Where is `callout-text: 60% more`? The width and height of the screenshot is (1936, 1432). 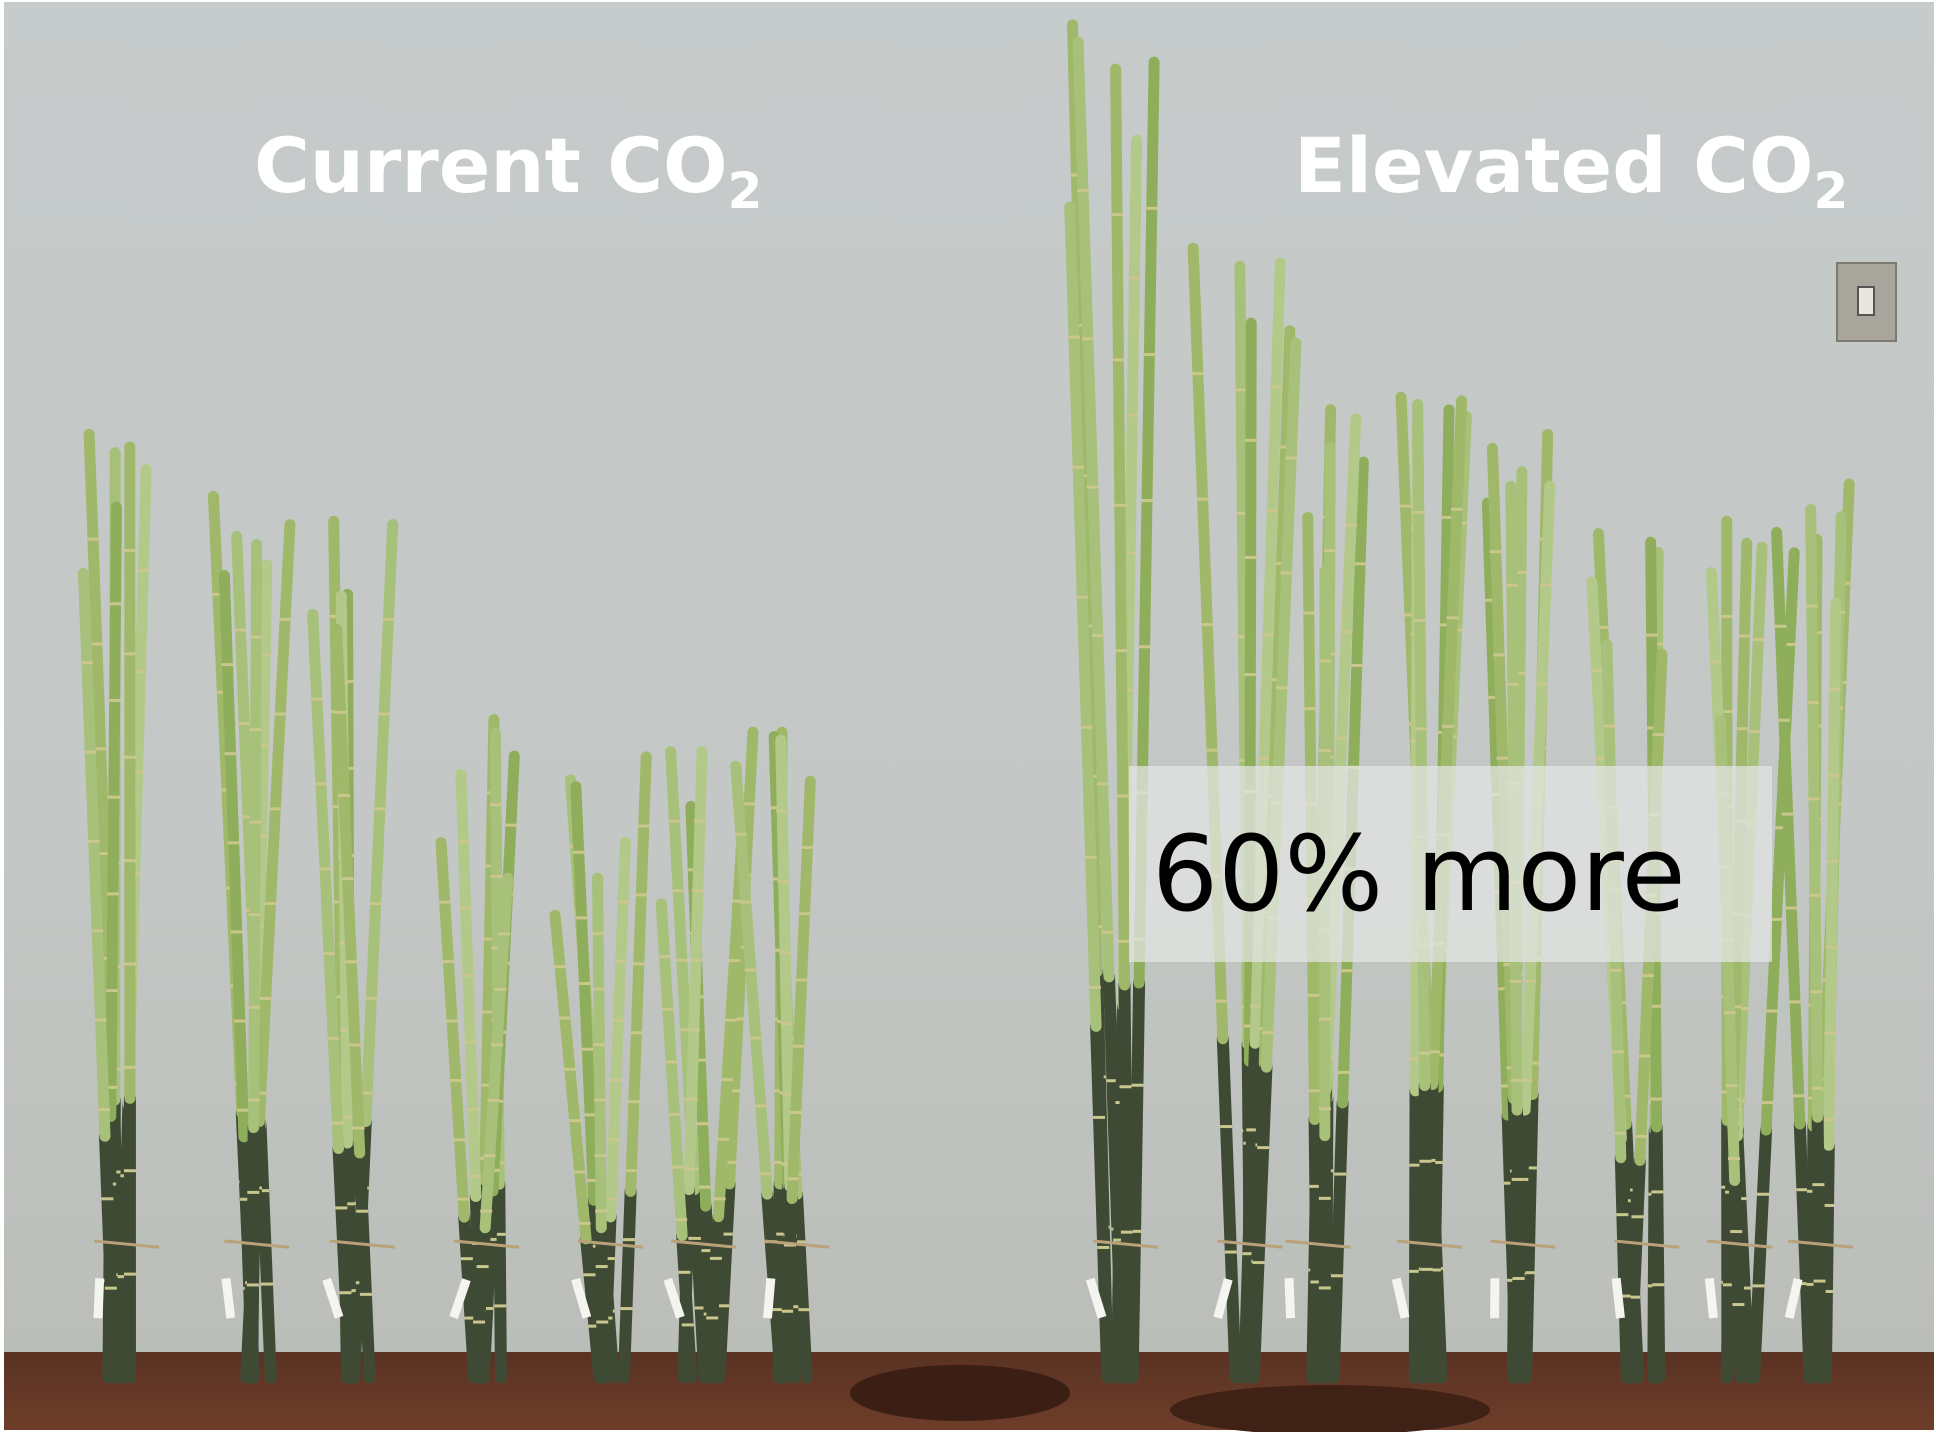 callout-text: 60% more is located at coordinates (1419, 874).